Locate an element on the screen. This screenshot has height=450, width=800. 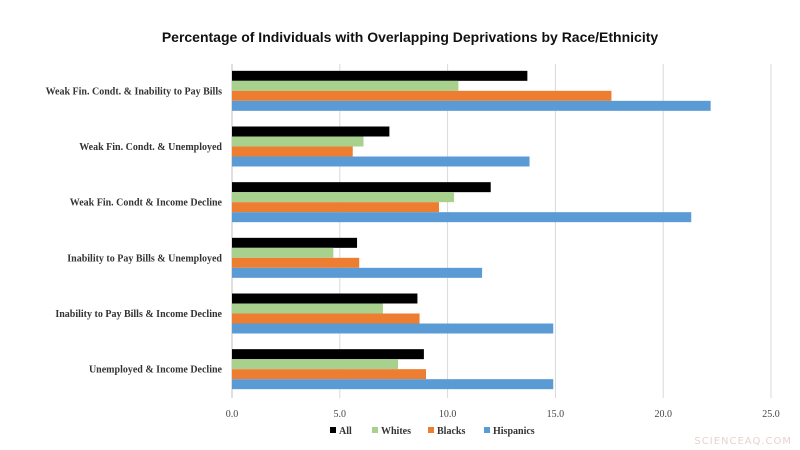
bar-all: All: 12 is located at coordinates (361, 187).